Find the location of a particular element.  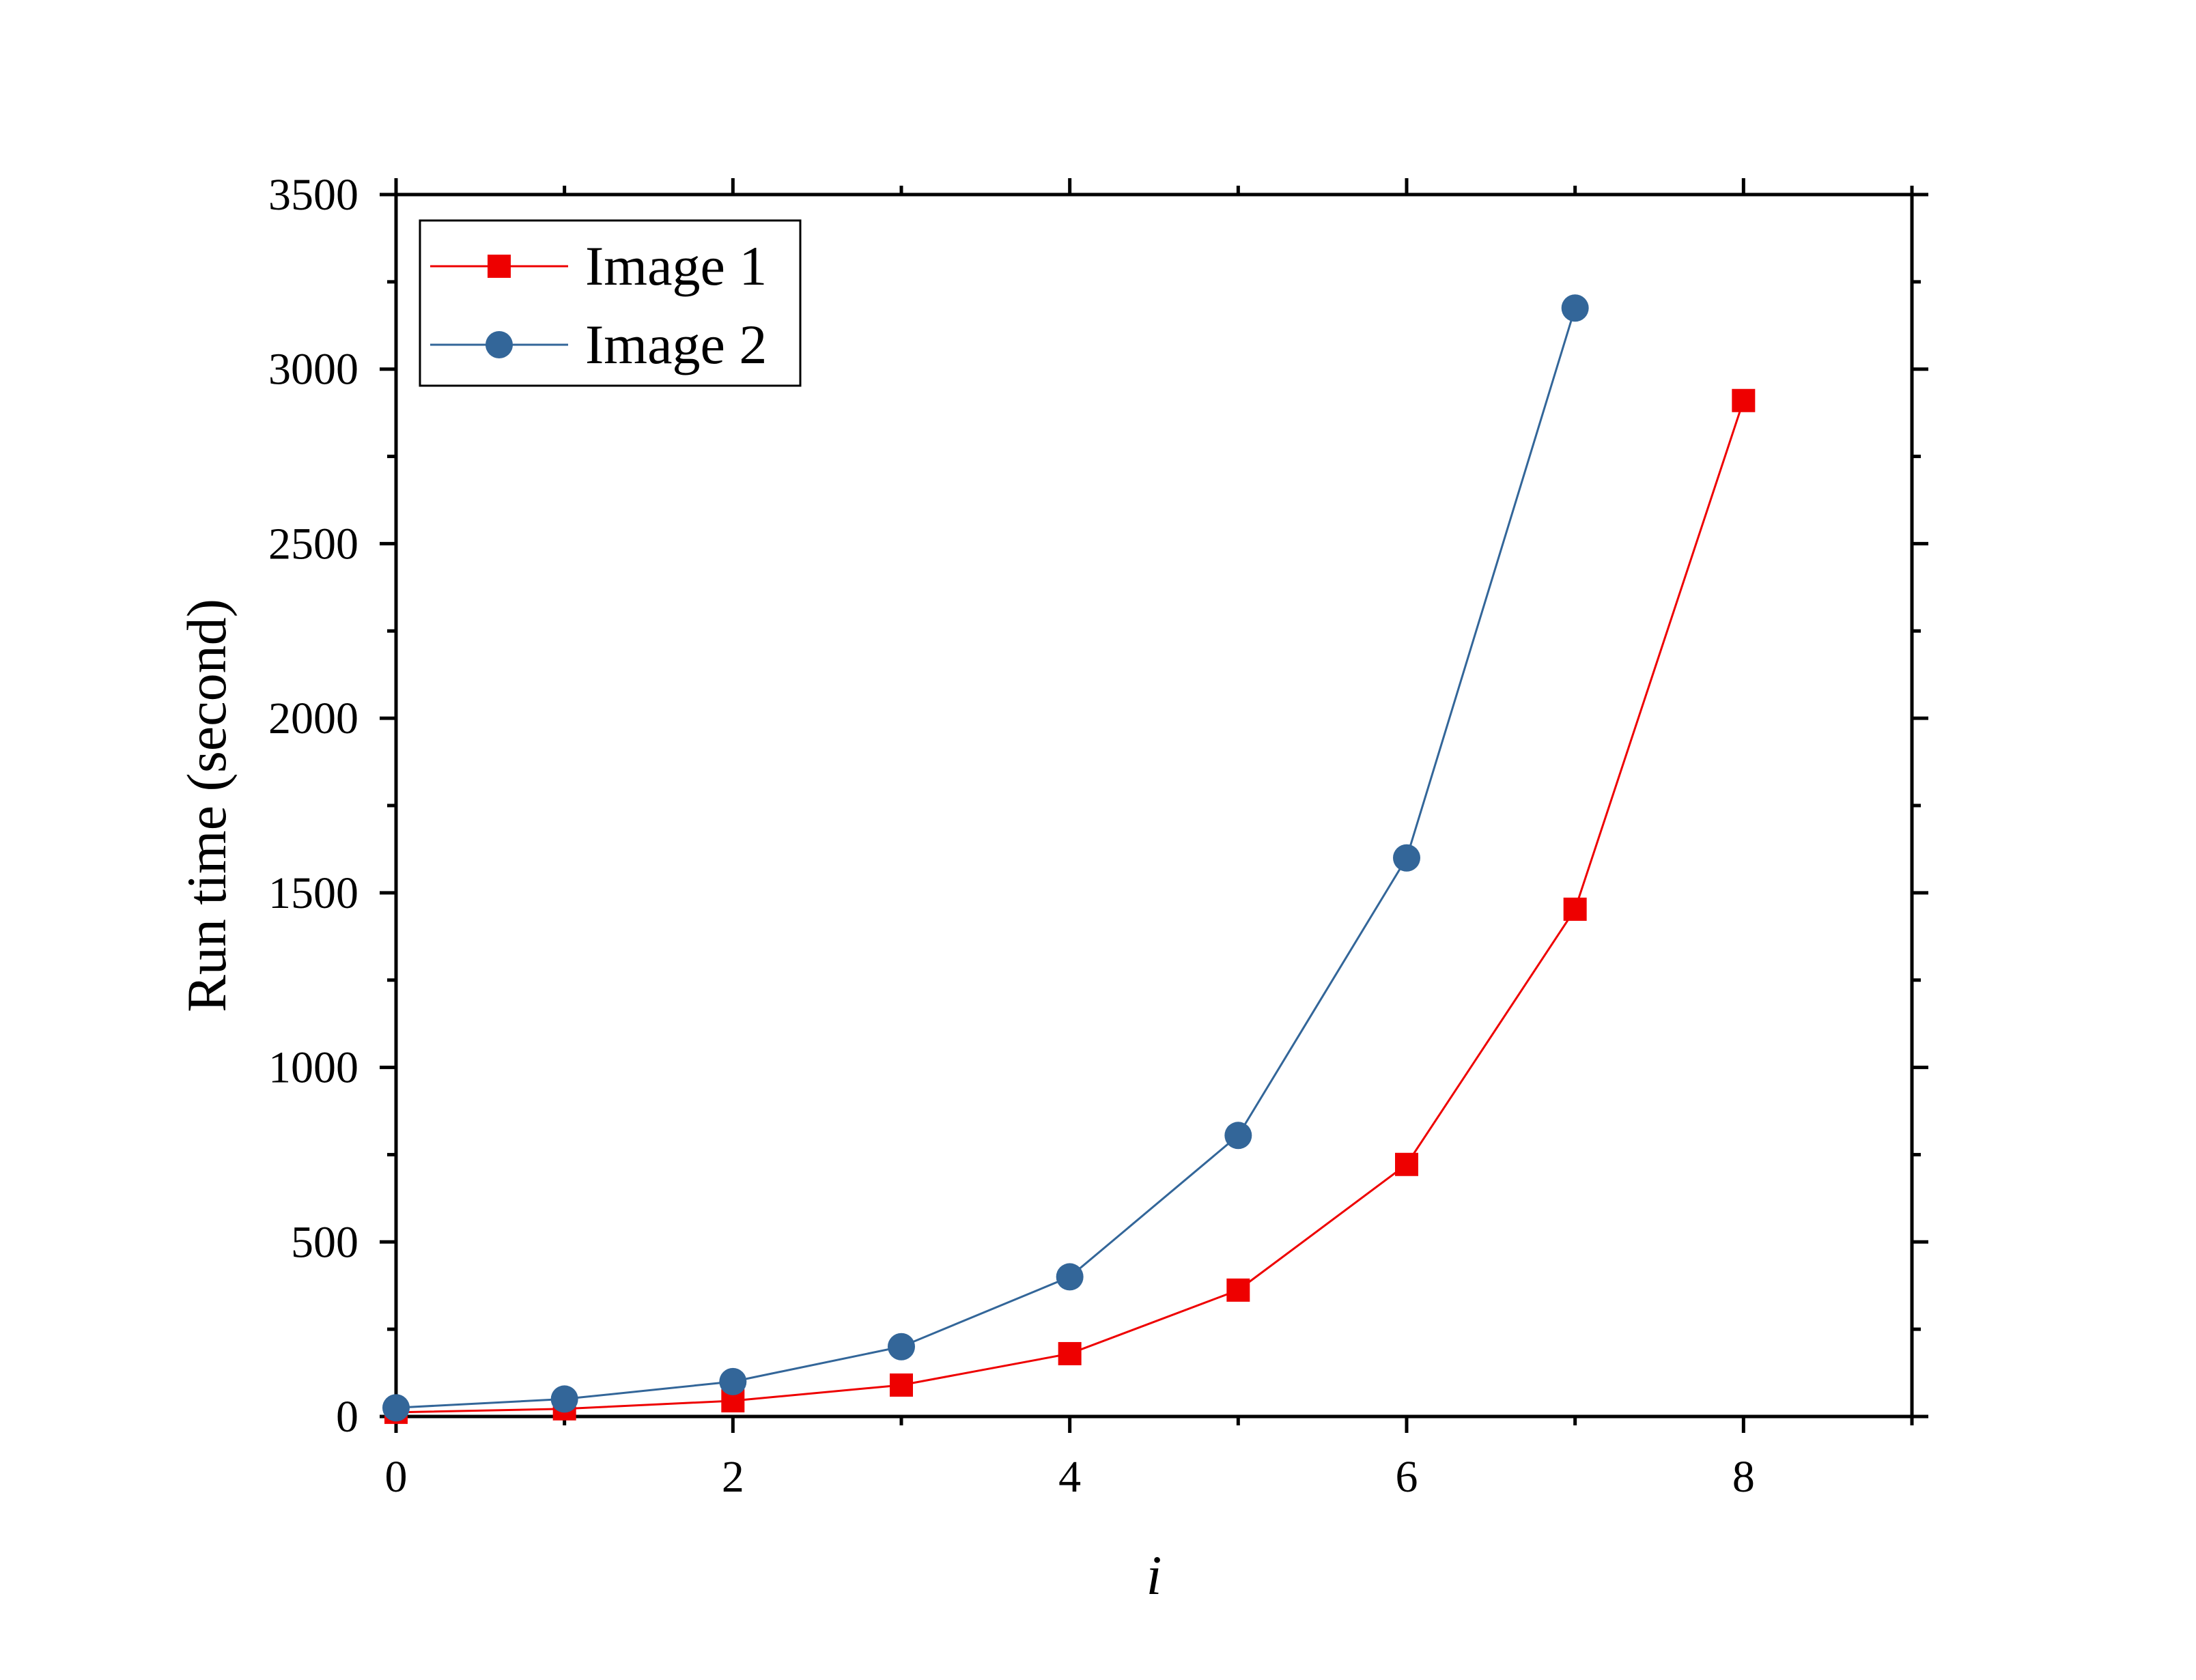

x-tick-label: 0 is located at coordinates (397, 1477).